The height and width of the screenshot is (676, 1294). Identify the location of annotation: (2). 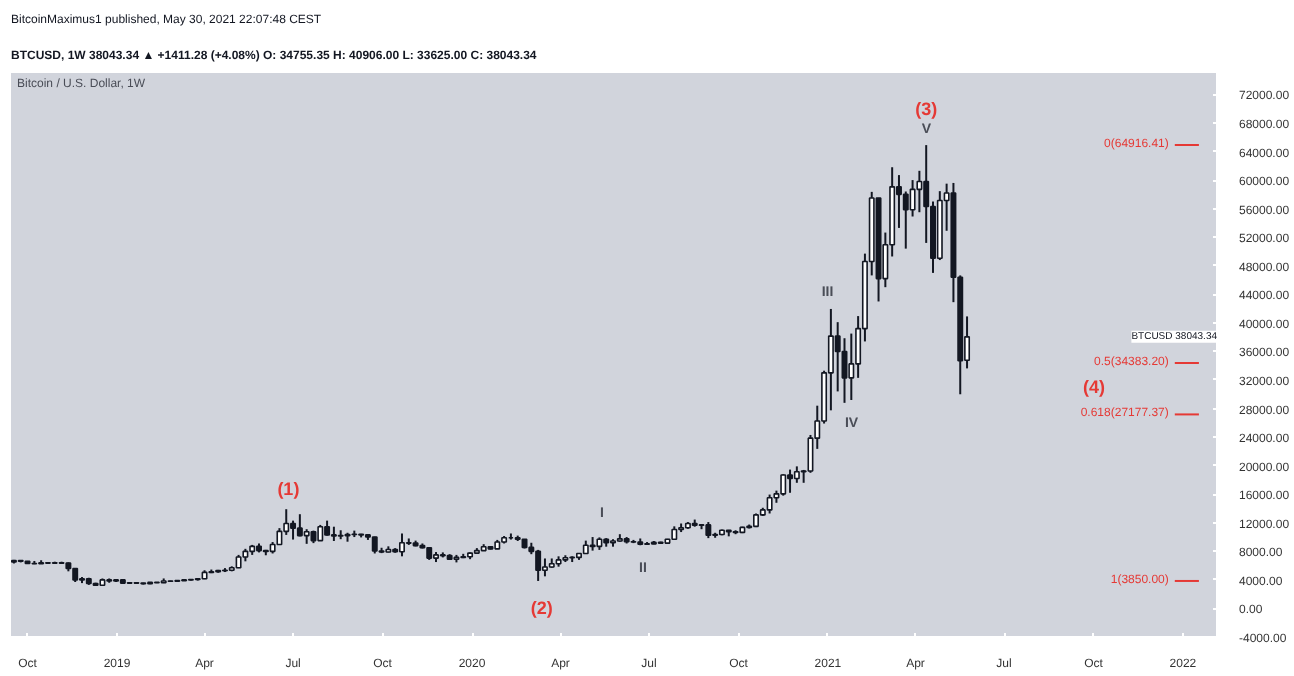
(541, 608).